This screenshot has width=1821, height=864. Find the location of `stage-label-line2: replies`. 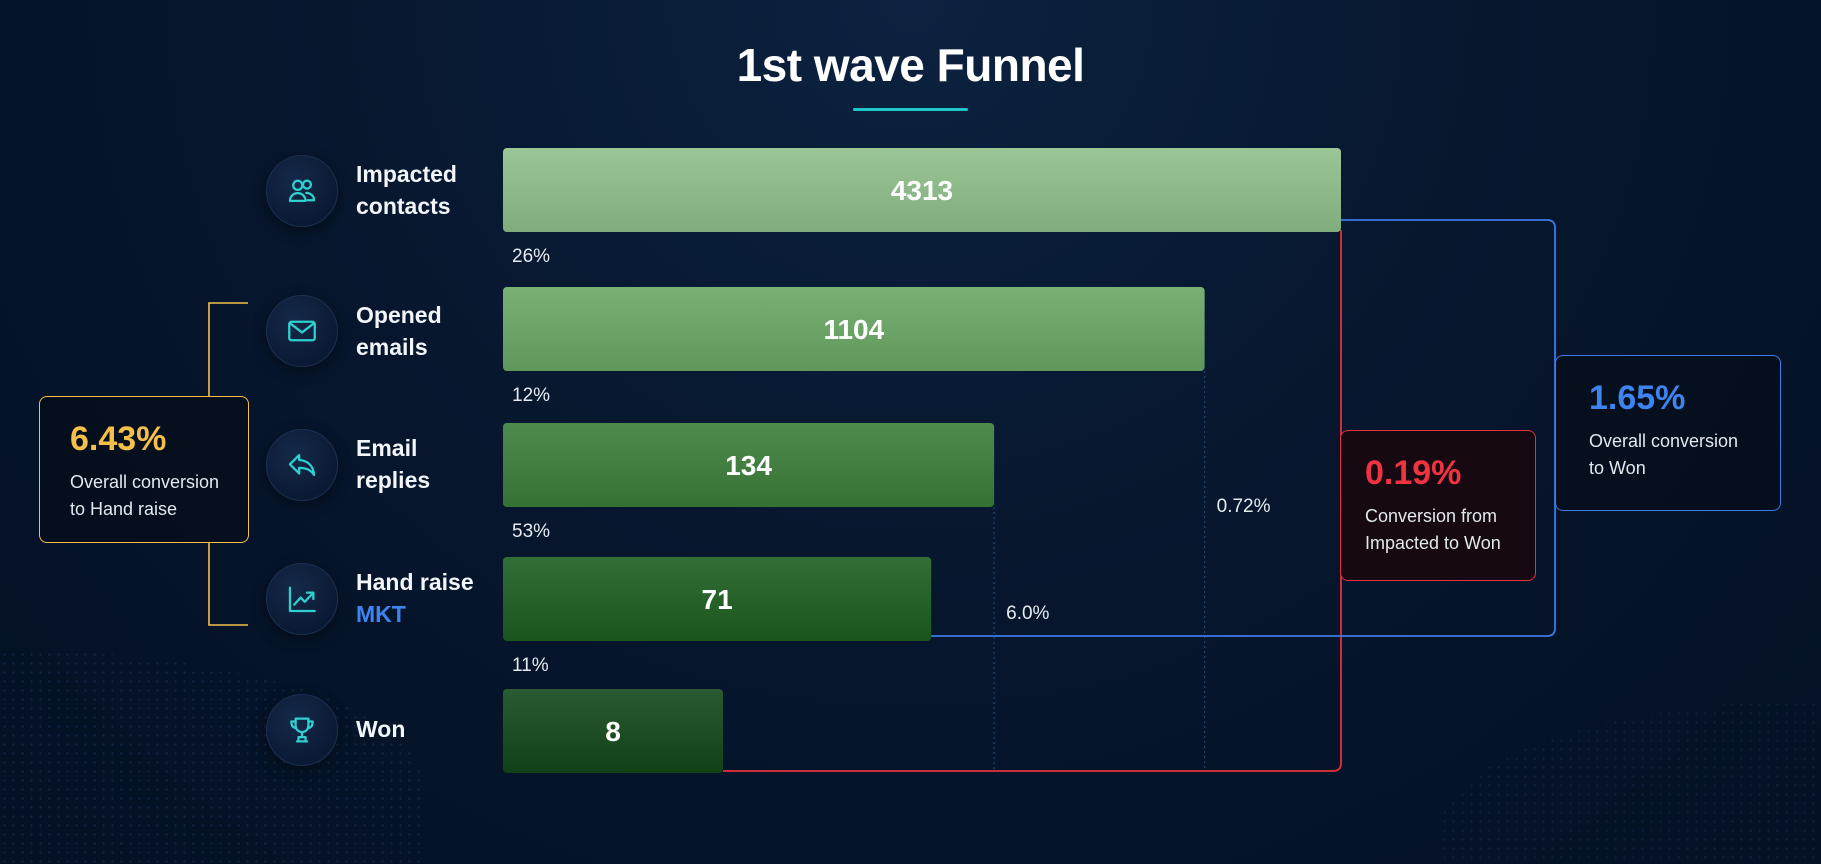

stage-label-line2: replies is located at coordinates (393, 480).